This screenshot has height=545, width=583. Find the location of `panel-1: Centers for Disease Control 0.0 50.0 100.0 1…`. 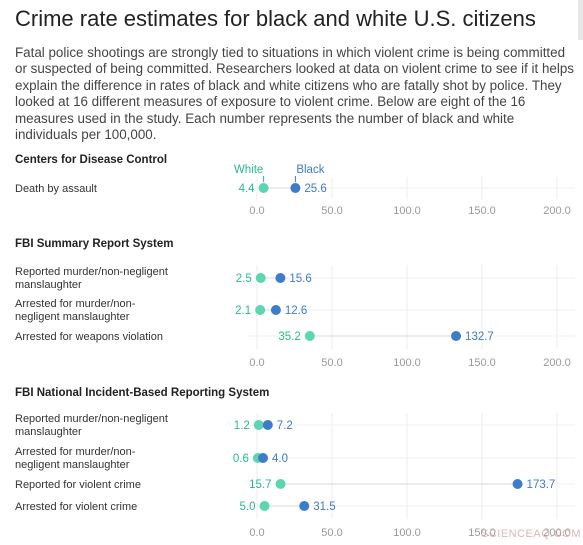

panel-1: Centers for Disease Control 0.0 50.0 100.0 1… is located at coordinates (295, 185).